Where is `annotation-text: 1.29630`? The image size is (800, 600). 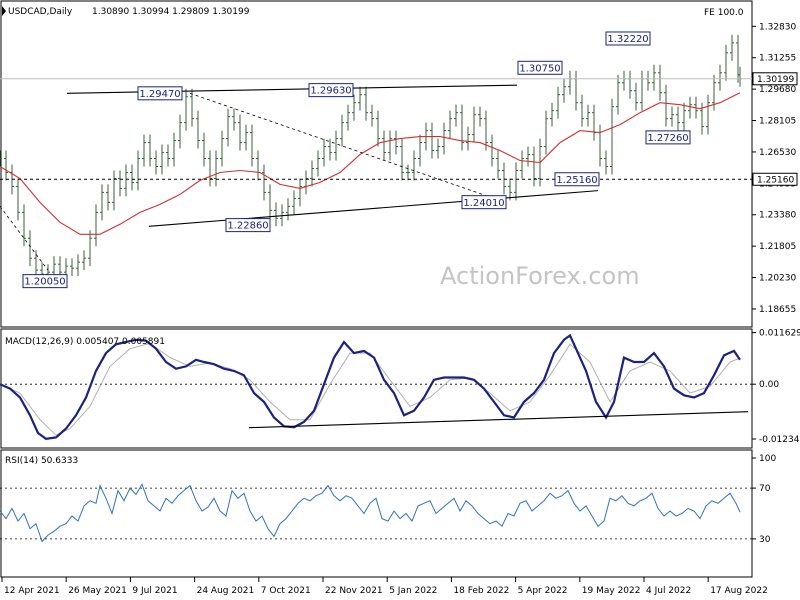 annotation-text: 1.29630 is located at coordinates (330, 91).